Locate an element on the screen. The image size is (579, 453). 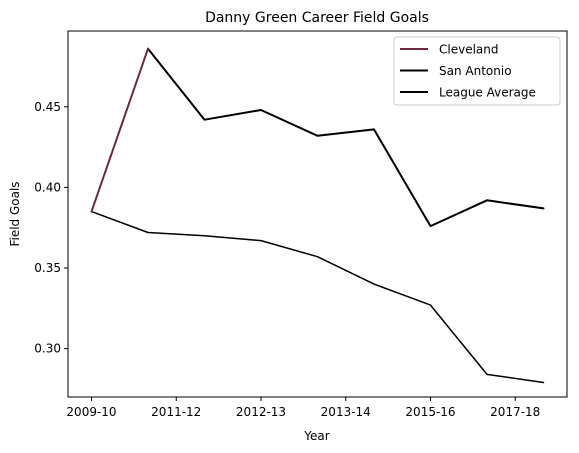
series-line-cleveland is located at coordinates (119, 130).